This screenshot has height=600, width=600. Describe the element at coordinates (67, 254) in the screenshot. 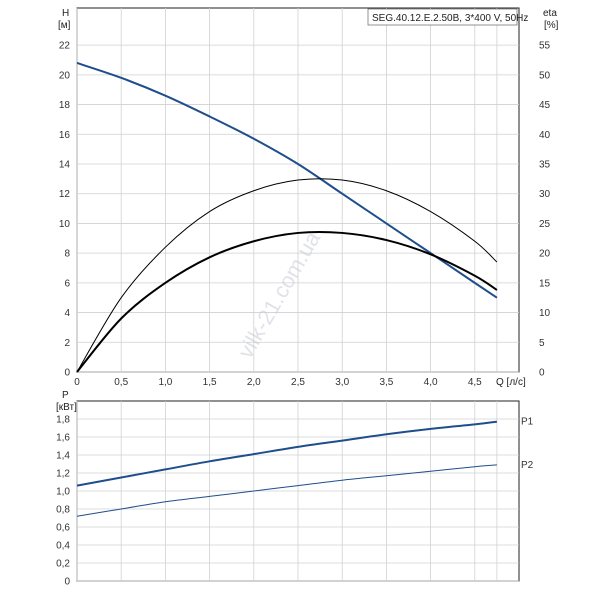

I see `y-tick-label-h: 8` at that location.